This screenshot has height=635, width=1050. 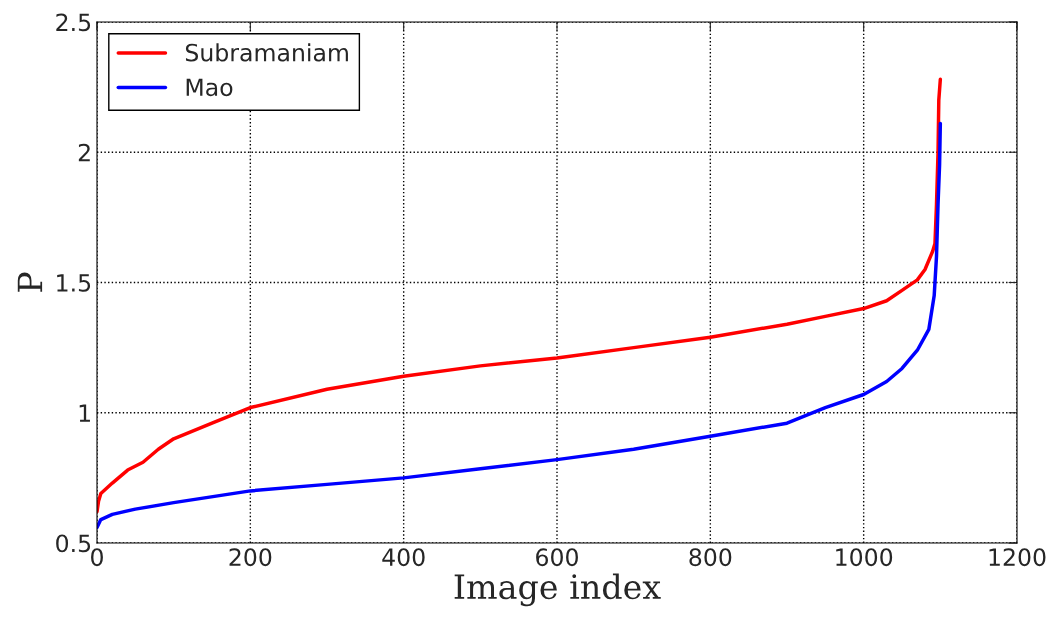 What do you see at coordinates (30, 282) in the screenshot?
I see `y-axis-title: P` at bounding box center [30, 282].